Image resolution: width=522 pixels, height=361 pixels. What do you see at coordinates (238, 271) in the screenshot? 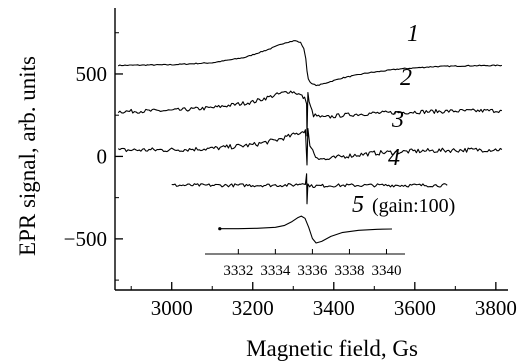
I see `inset-x-tick-label: 3332` at bounding box center [238, 271].